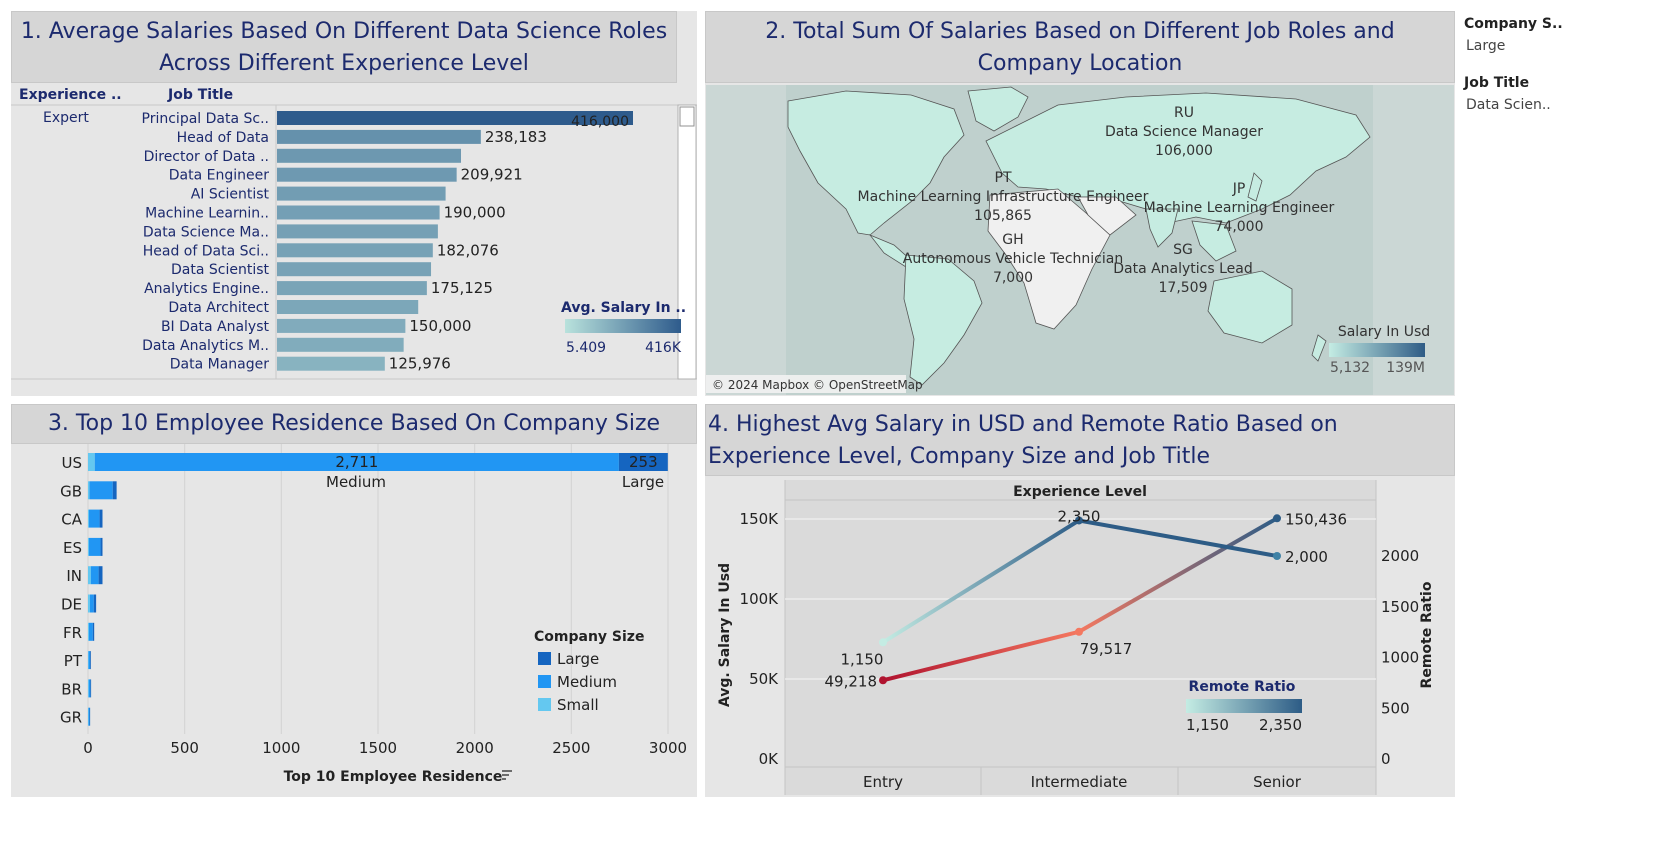 This screenshot has height=851, width=1657. What do you see at coordinates (205, 346) in the screenshot?
I see `job-title-label: Data Analytics M..` at bounding box center [205, 346].